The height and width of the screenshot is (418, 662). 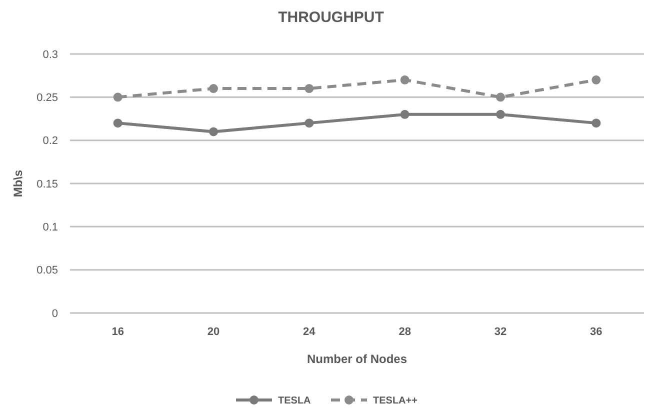 I want to click on y-tick-label: 0.15, so click(x=47, y=184).